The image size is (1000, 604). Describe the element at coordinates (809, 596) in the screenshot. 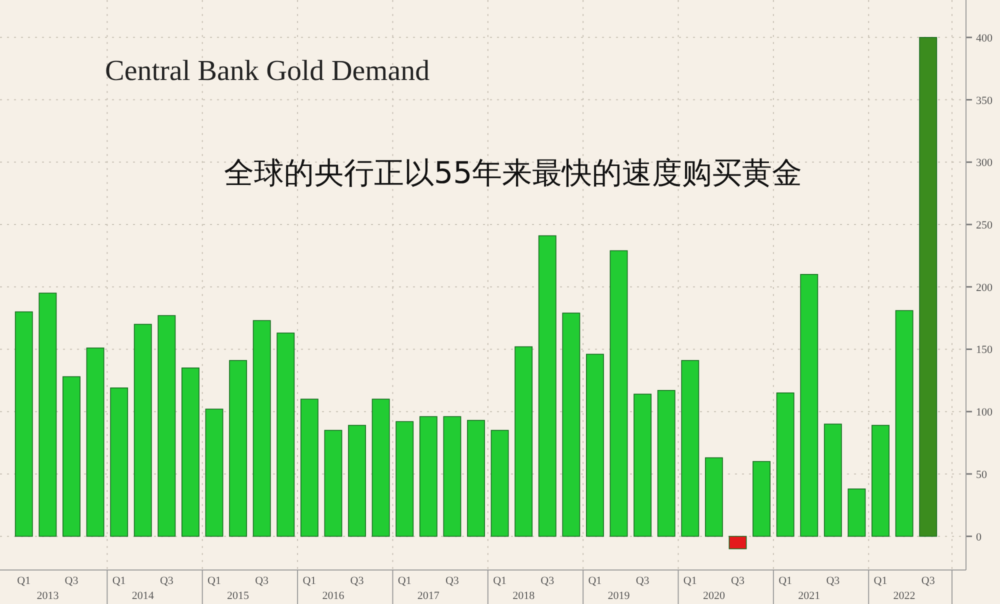

I see `text: 2021` at that location.